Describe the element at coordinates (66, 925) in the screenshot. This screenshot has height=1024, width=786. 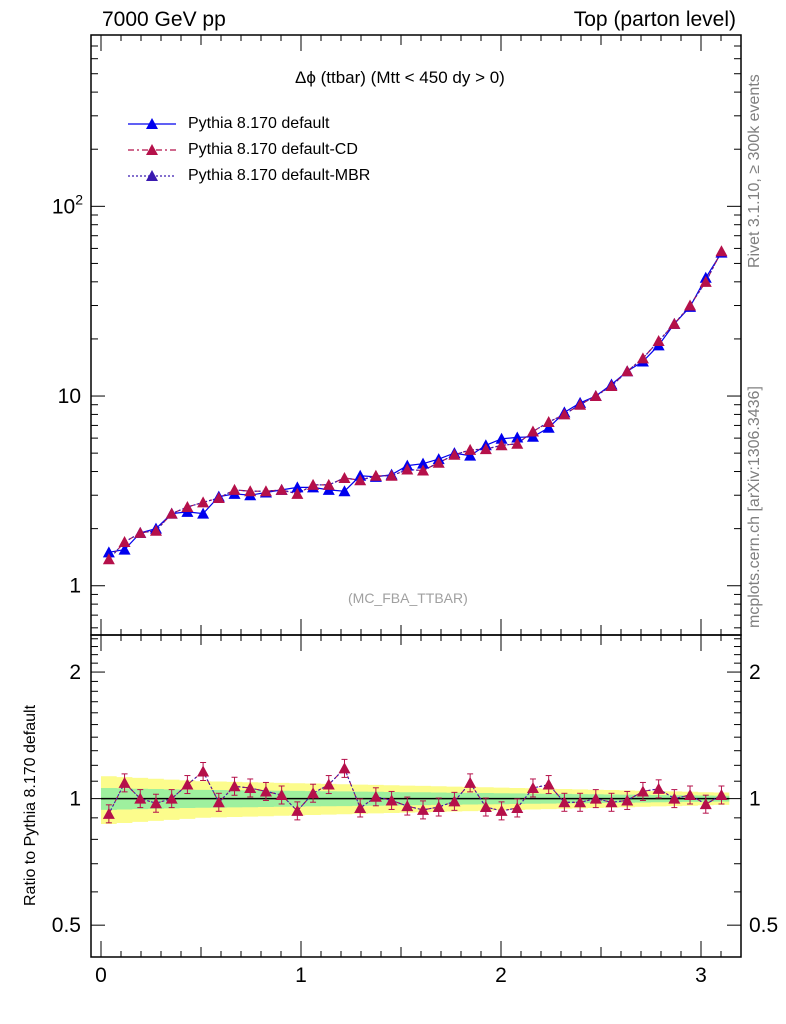
I see `ratio-y-tick-label-left: 0.5` at that location.